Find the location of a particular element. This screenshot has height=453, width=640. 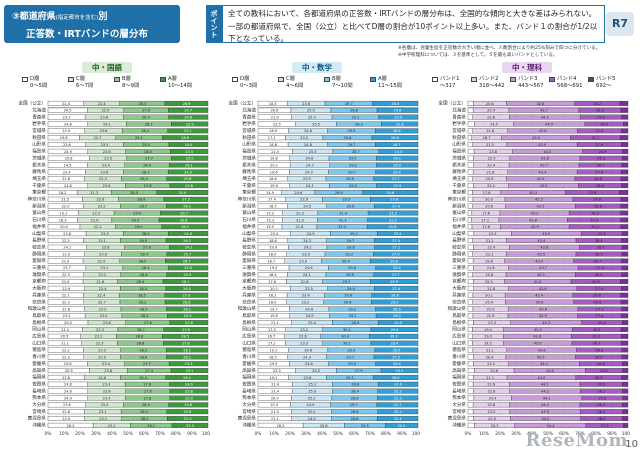

data-label: 23.7 is located at coordinates (67, 268).